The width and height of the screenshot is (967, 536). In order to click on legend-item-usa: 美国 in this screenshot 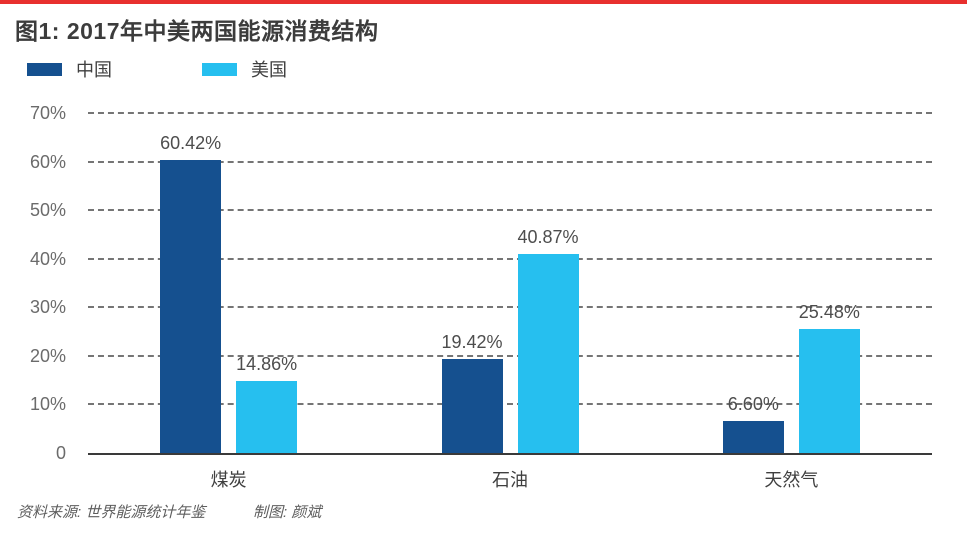, I will do `click(244, 70)`.